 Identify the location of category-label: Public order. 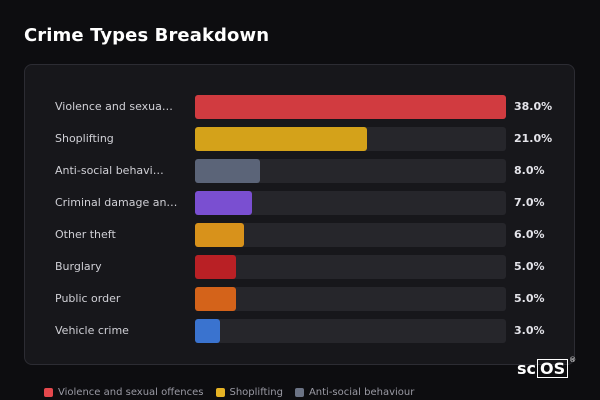
(88, 298).